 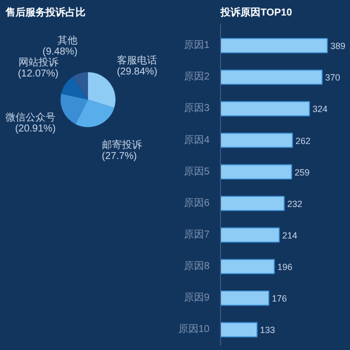 I want to click on slice-label: 其他, so click(x=68, y=40).